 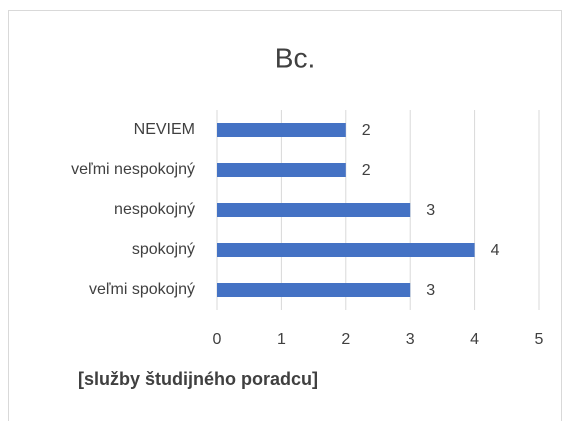 I want to click on axis-label: [služby študijného poradcu], so click(x=198, y=379).